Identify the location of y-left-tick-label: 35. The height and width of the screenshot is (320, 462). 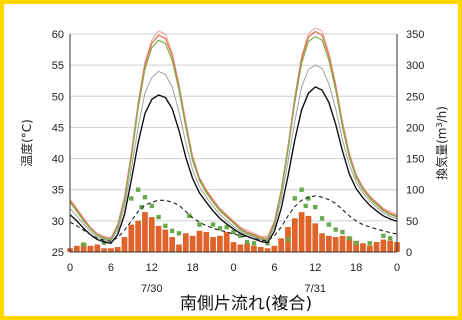
(58, 191).